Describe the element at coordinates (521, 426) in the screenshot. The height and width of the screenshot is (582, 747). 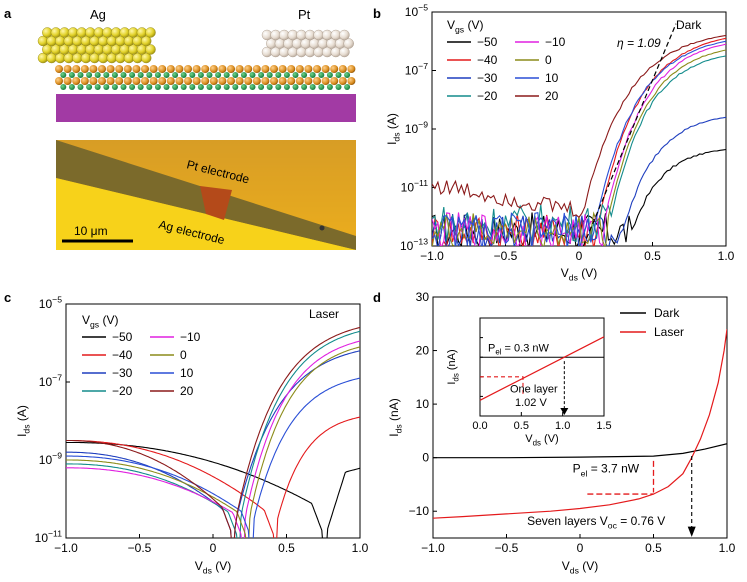
I see `x-tick-label: 0.5` at that location.